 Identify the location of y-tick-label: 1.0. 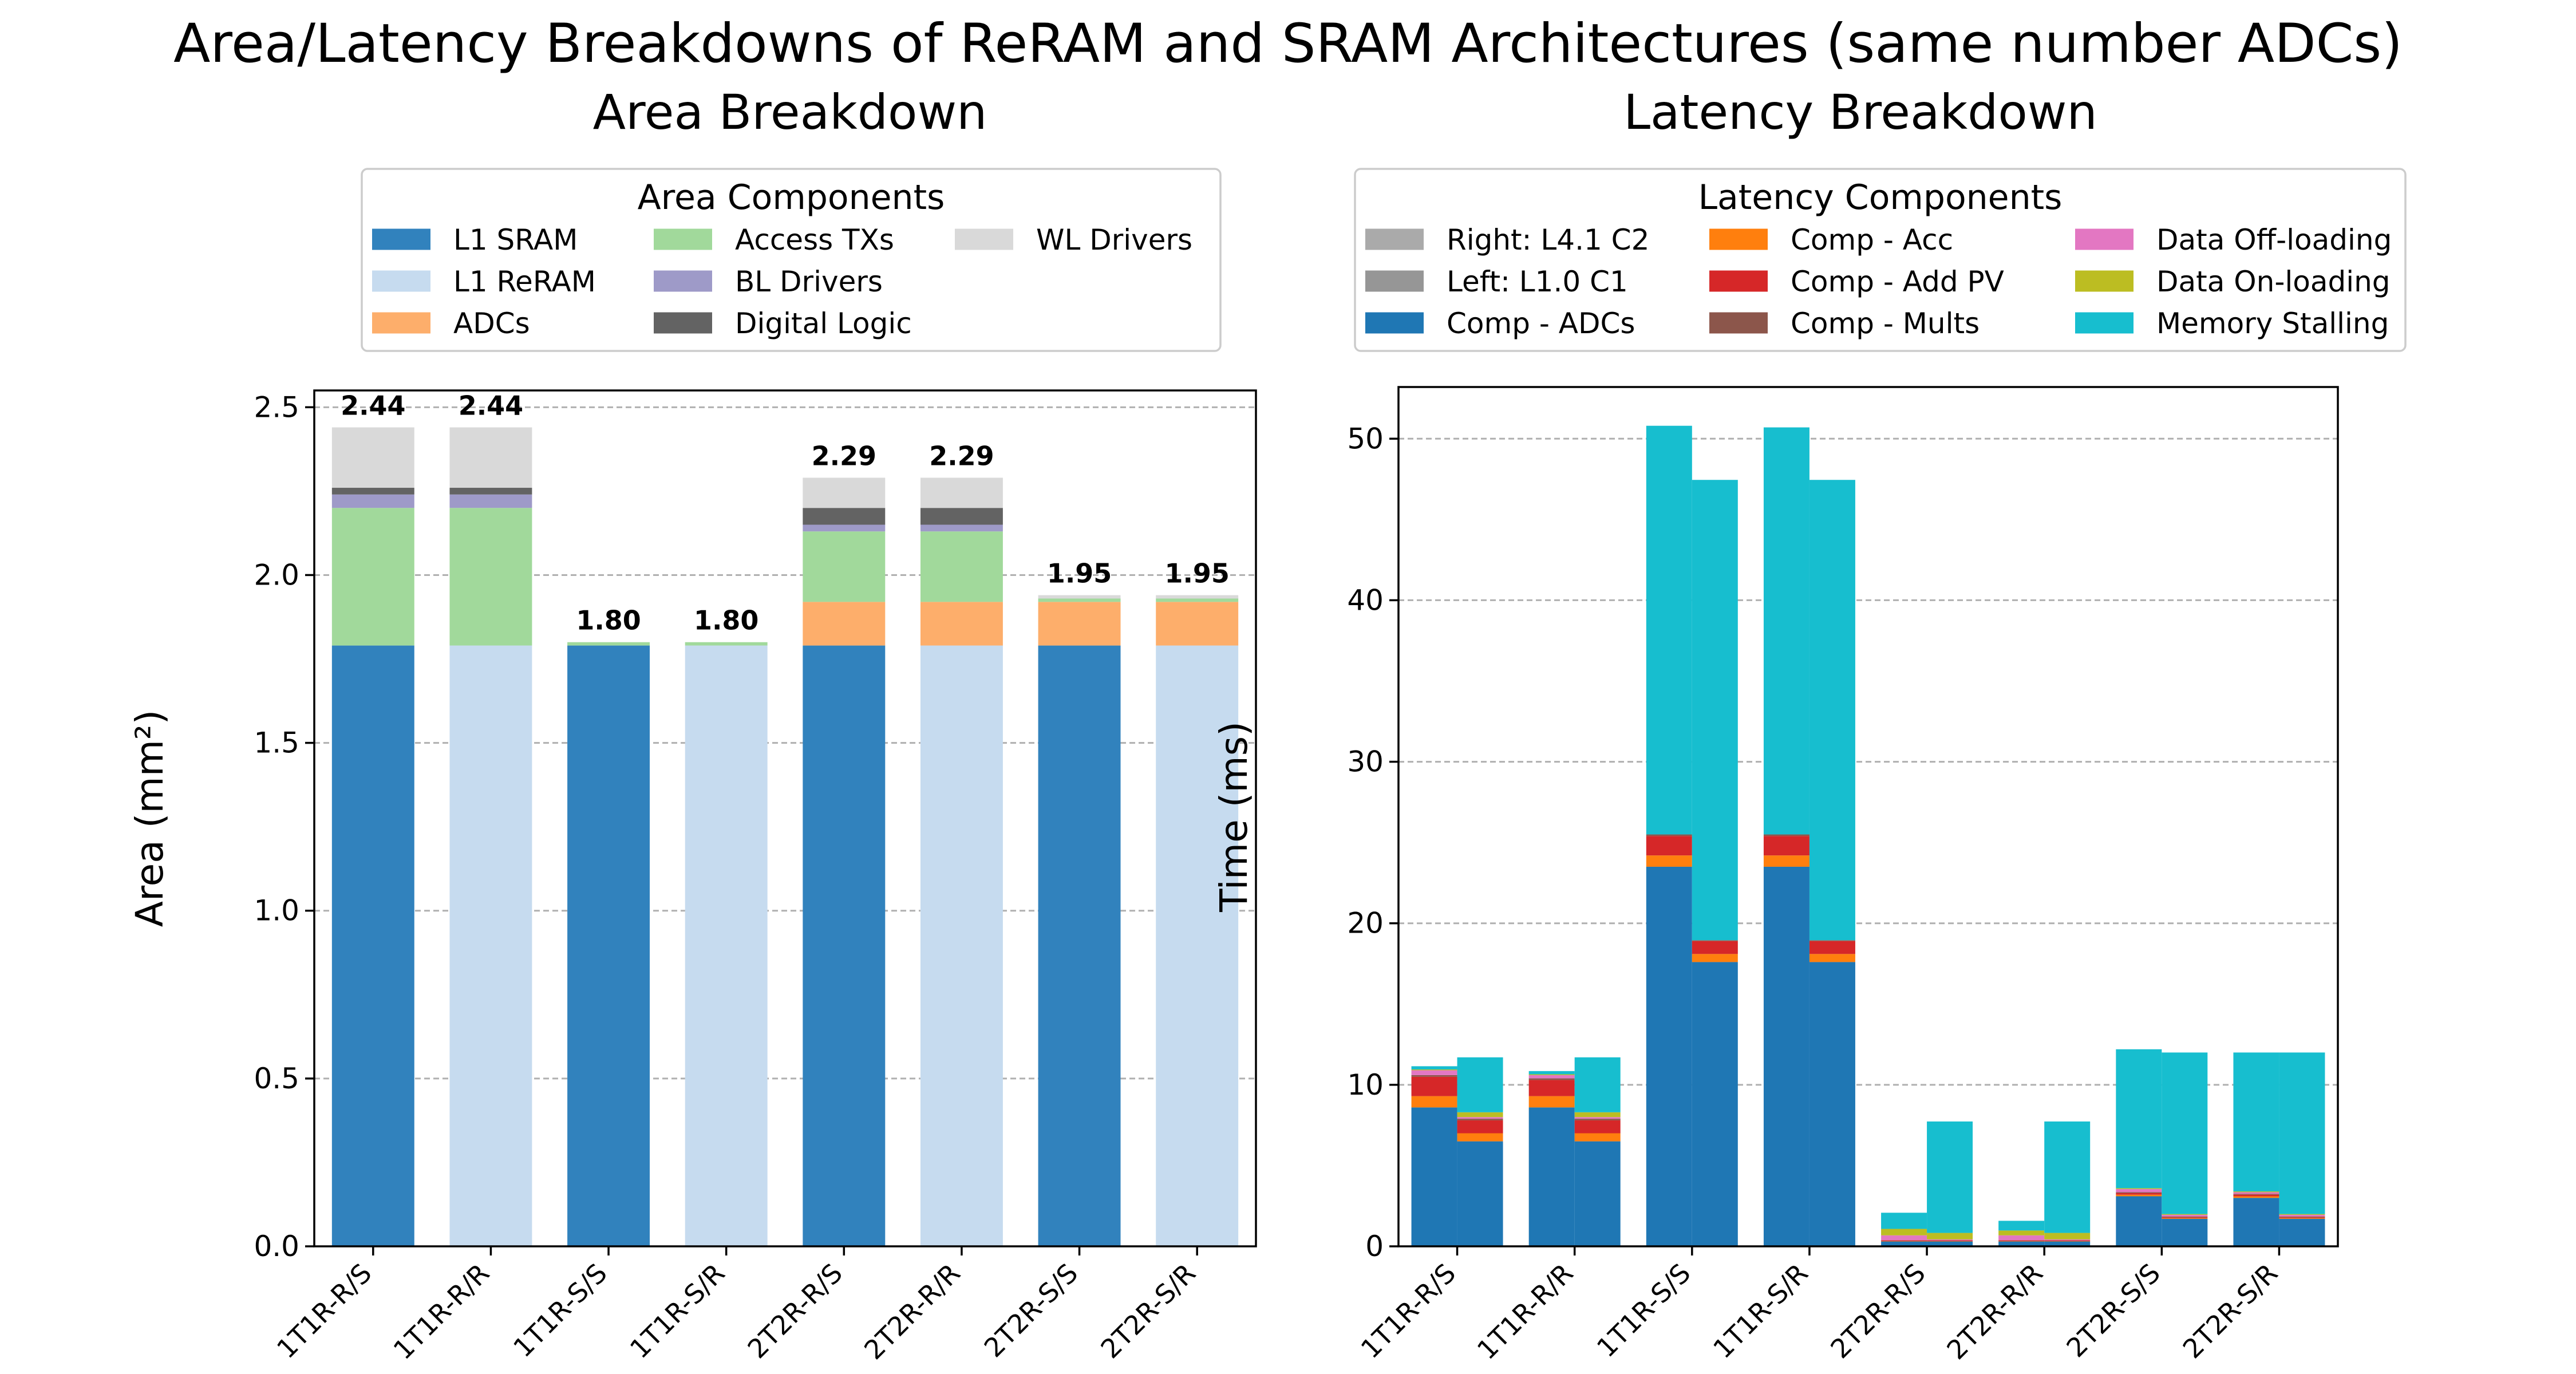
(276, 910).